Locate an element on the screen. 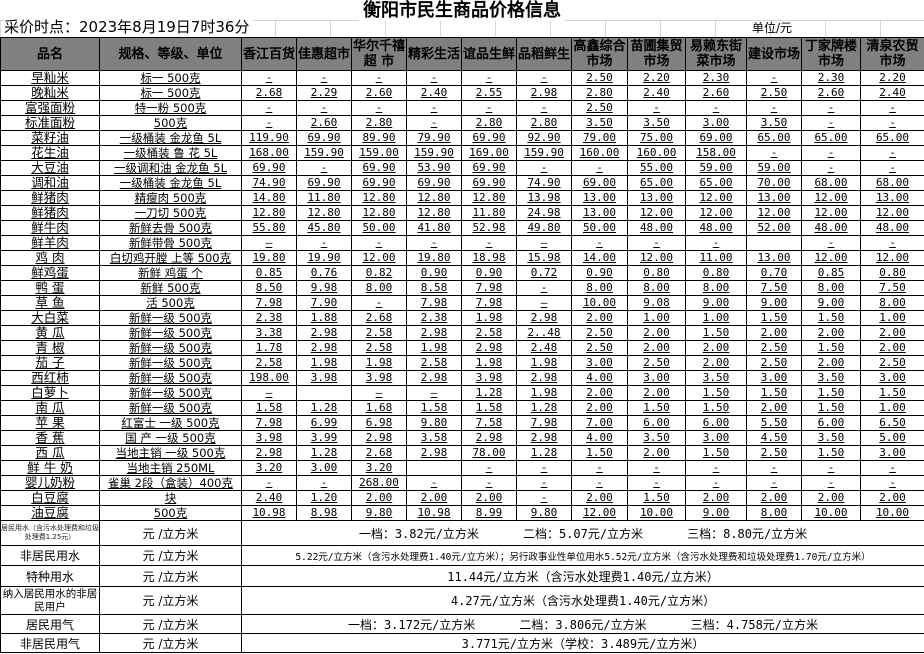 The image size is (924, 654). price-cell: 0.82 is located at coordinates (379, 273).